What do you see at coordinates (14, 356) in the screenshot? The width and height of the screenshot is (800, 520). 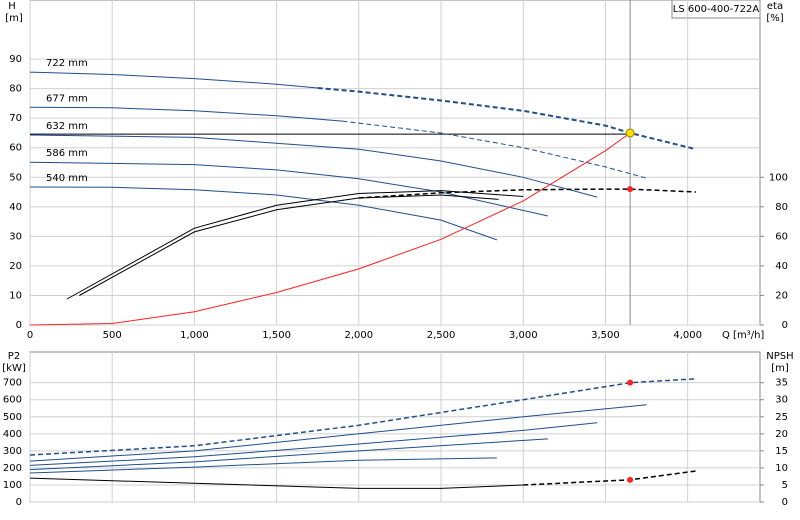 I see `y-axis-label: P2` at bounding box center [14, 356].